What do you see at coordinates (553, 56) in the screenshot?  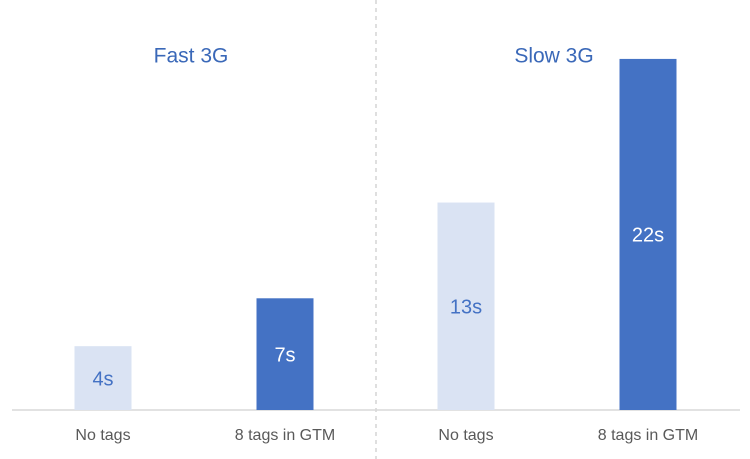 I see `chart-title: Slow 3G` at bounding box center [553, 56].